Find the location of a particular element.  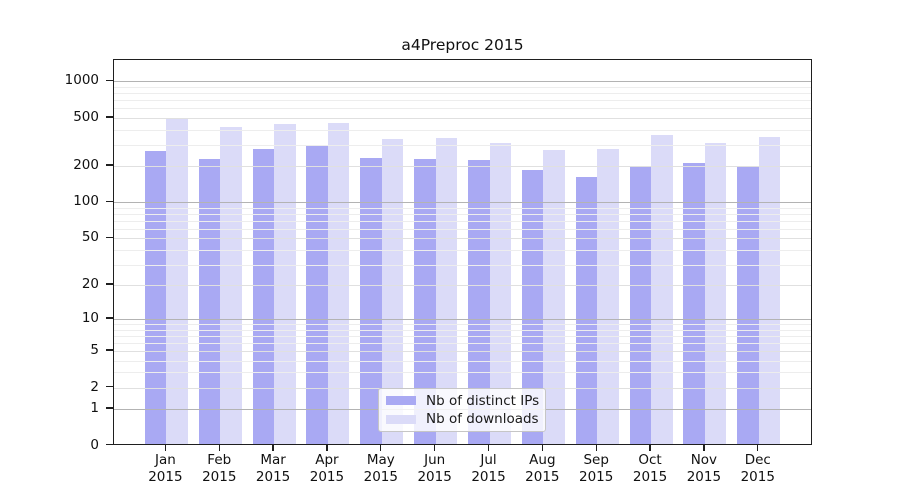

legend-entry-distinct-ips: Nb of distinct IPs is located at coordinates (462, 401).